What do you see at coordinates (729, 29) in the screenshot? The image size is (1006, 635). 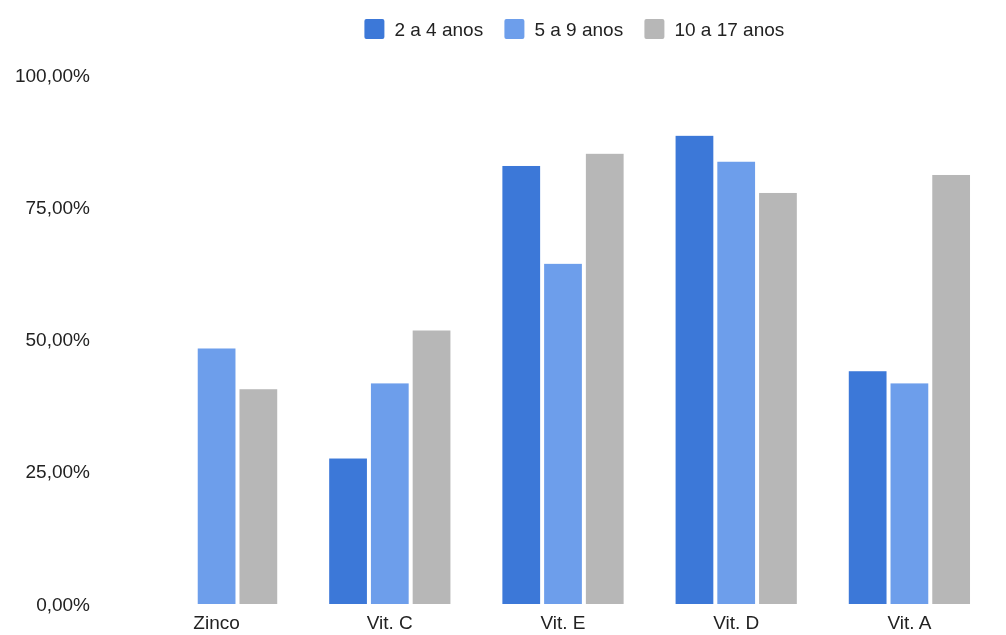 I see `legend-label: 10 a 17 anos` at bounding box center [729, 29].